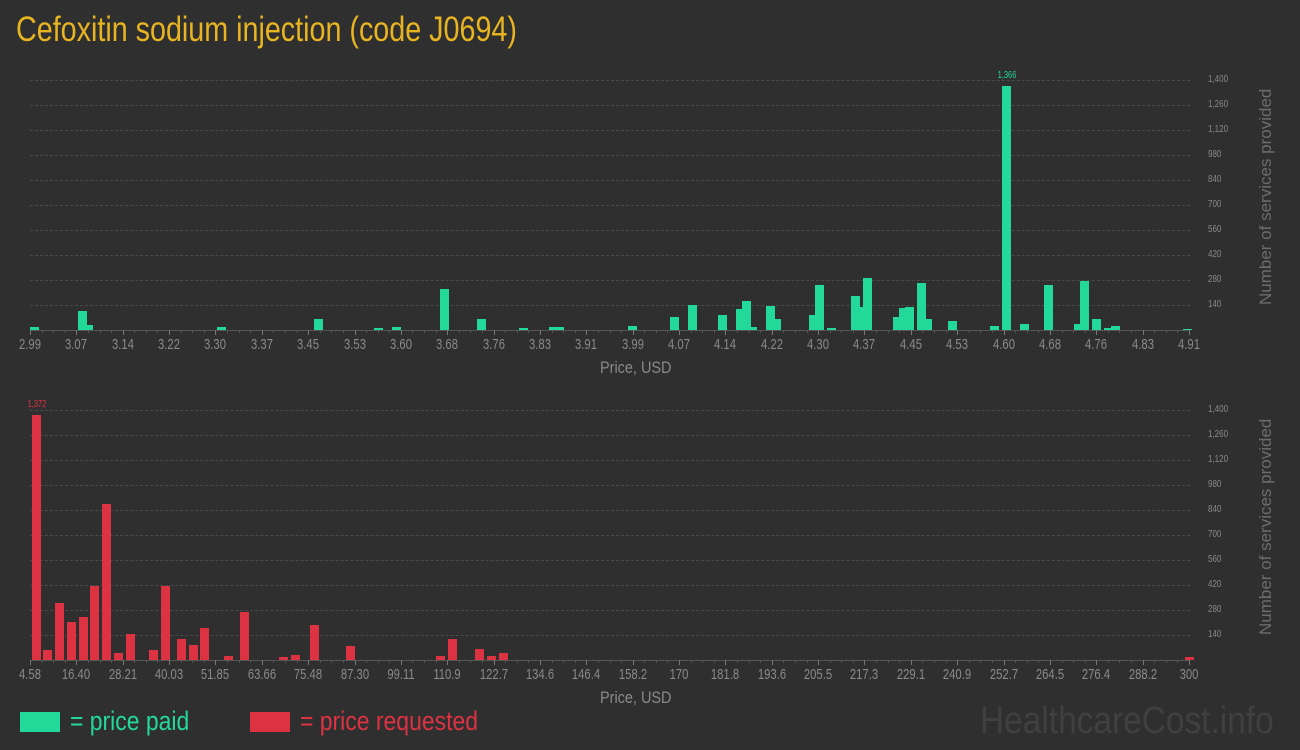 This screenshot has height=750, width=1300. I want to click on x-tick-label: 4.37, so click(864, 344).